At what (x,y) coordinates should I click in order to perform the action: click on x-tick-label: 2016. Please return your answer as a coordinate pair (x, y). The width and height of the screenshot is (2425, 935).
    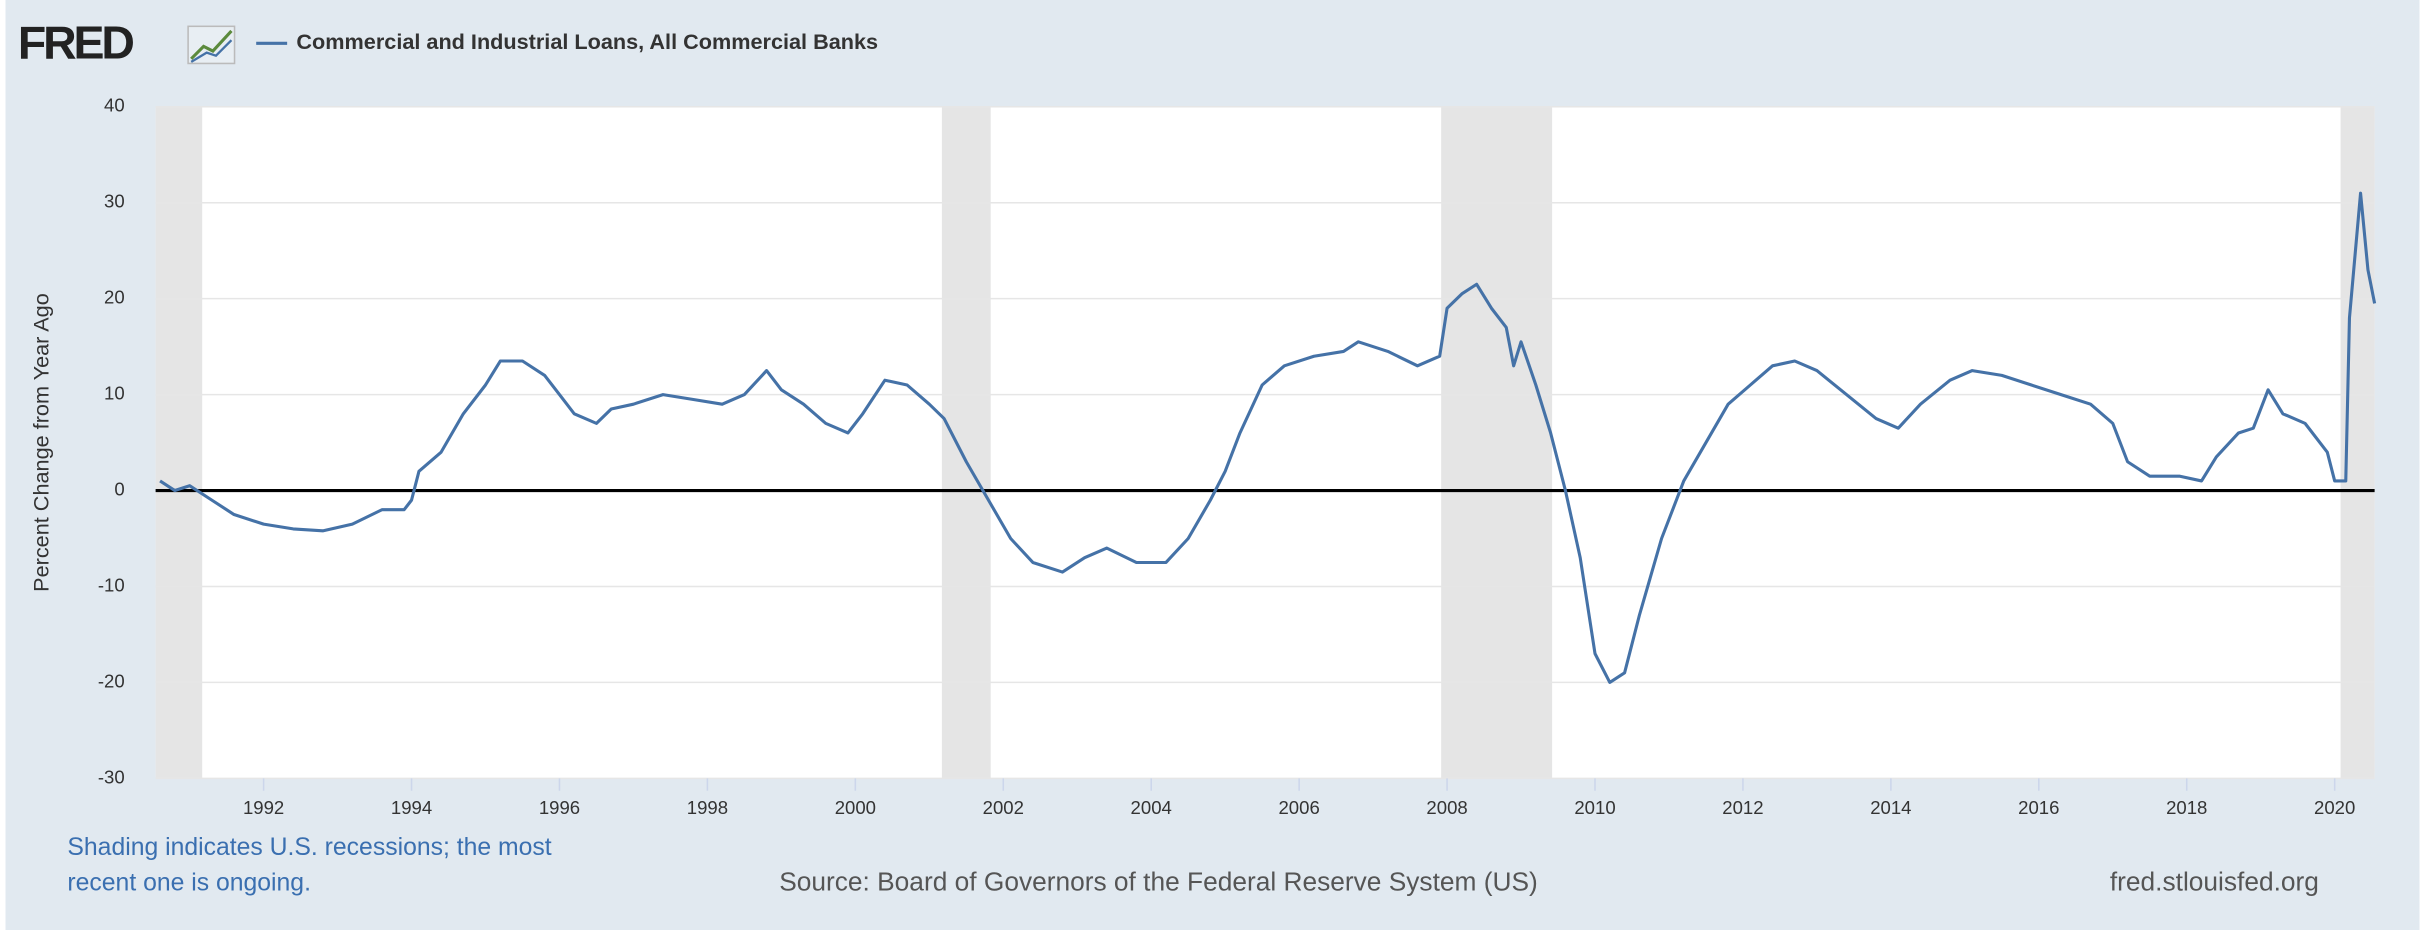
    Looking at the image, I should click on (2038, 807).